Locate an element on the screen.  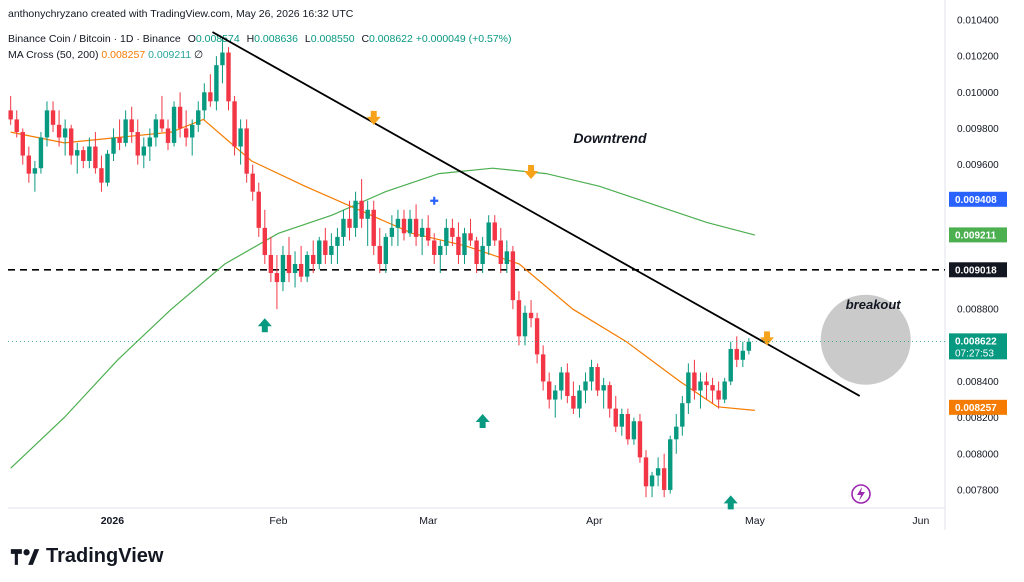
y-tick-label: 0.008800 is located at coordinates (978, 310).